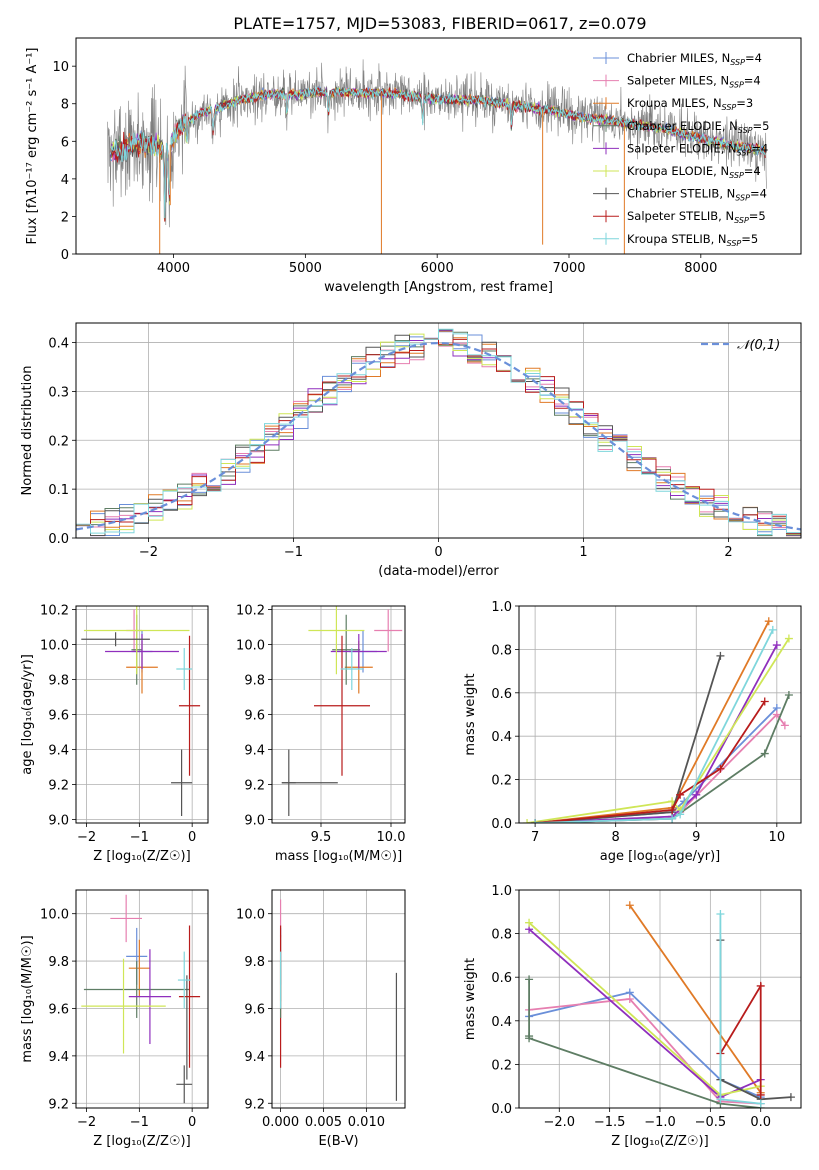 Image resolution: width=819 pixels, height=1170 pixels. I want to click on y-tick-label: 8, so click(65, 105).